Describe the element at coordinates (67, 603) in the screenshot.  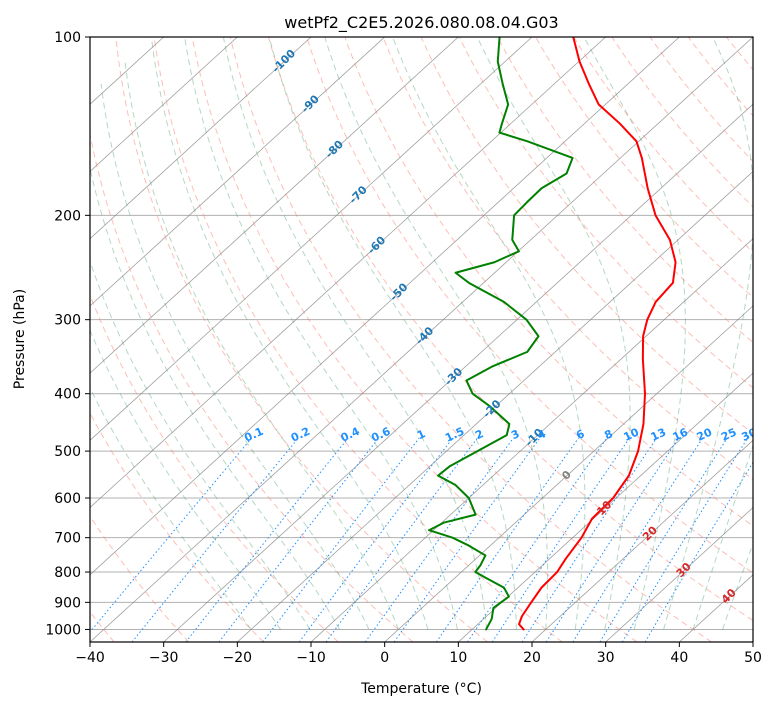
I see `y-tick-label: 900` at that location.